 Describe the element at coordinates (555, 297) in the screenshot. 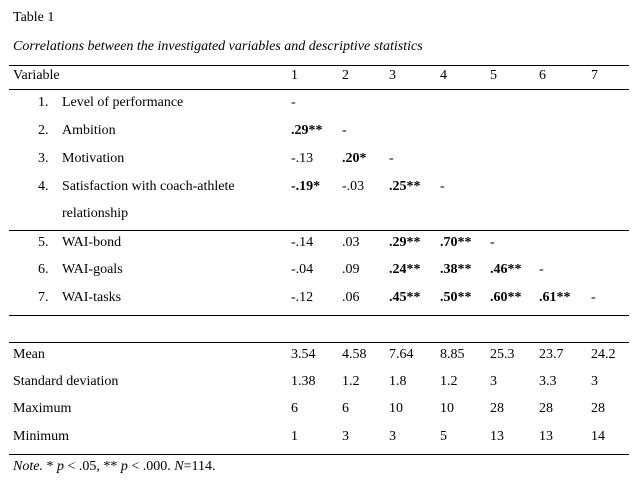

I see `correlation-cell: .61**` at that location.